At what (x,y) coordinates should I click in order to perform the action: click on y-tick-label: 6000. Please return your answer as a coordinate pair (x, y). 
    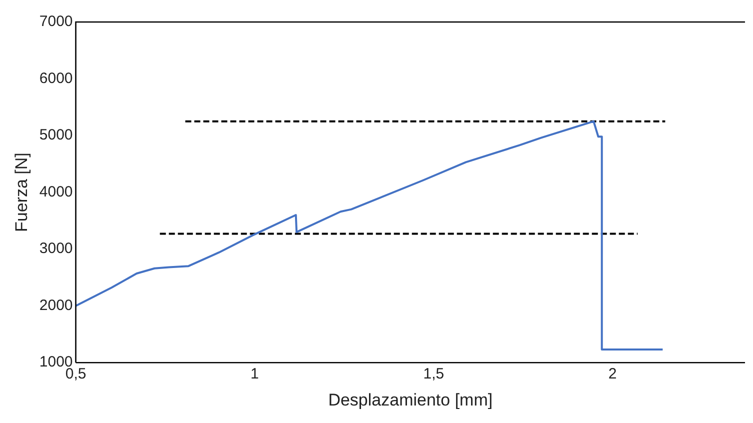
    Looking at the image, I should click on (56, 78).